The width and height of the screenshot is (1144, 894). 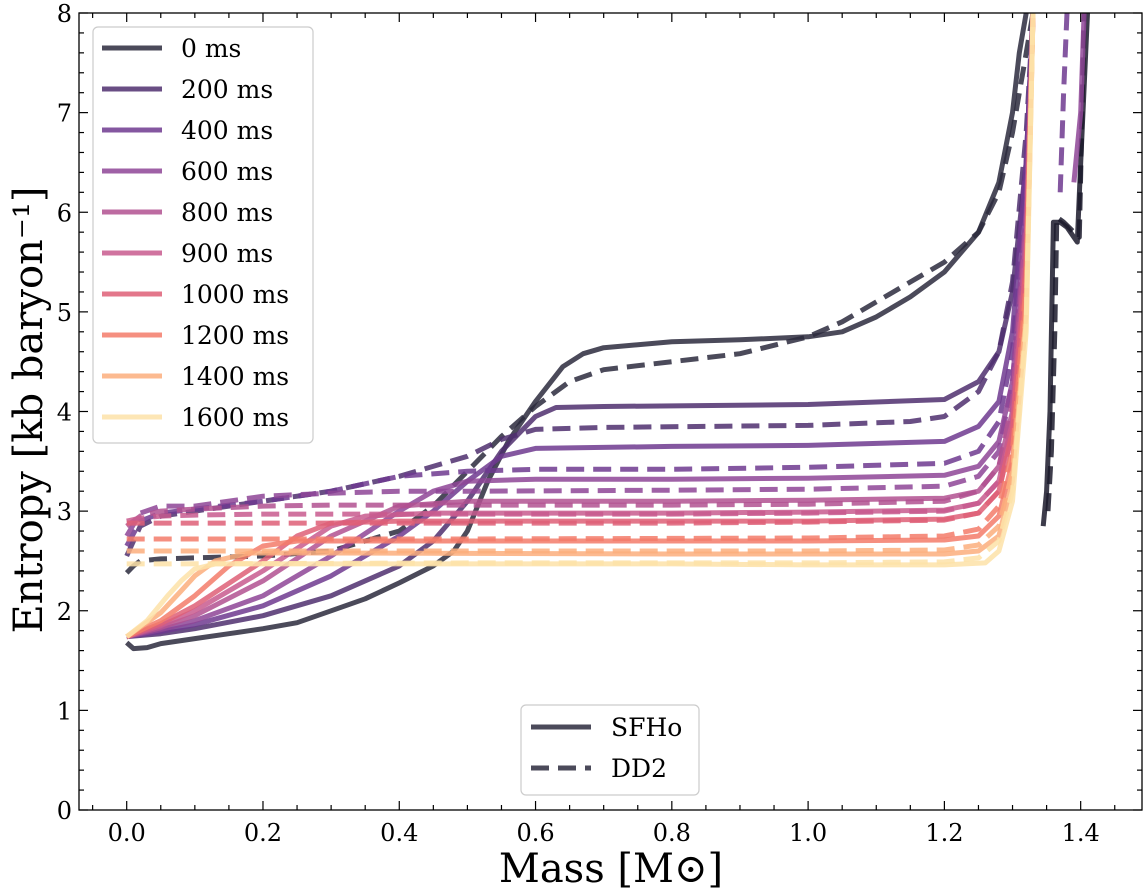 I want to click on legend-eos: SFHo DD2, so click(x=610, y=750).